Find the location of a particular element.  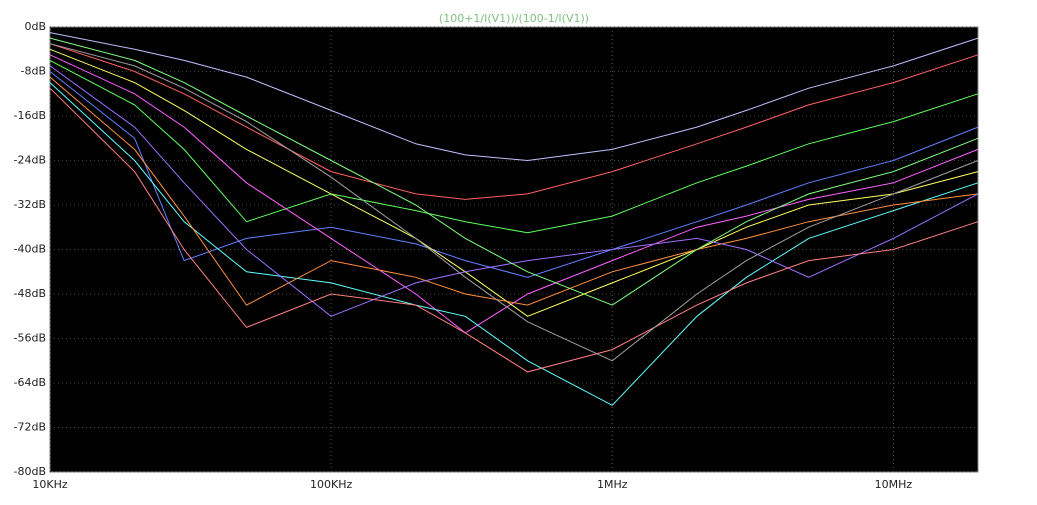

y-tick-label: -8dB is located at coordinates (34, 71).